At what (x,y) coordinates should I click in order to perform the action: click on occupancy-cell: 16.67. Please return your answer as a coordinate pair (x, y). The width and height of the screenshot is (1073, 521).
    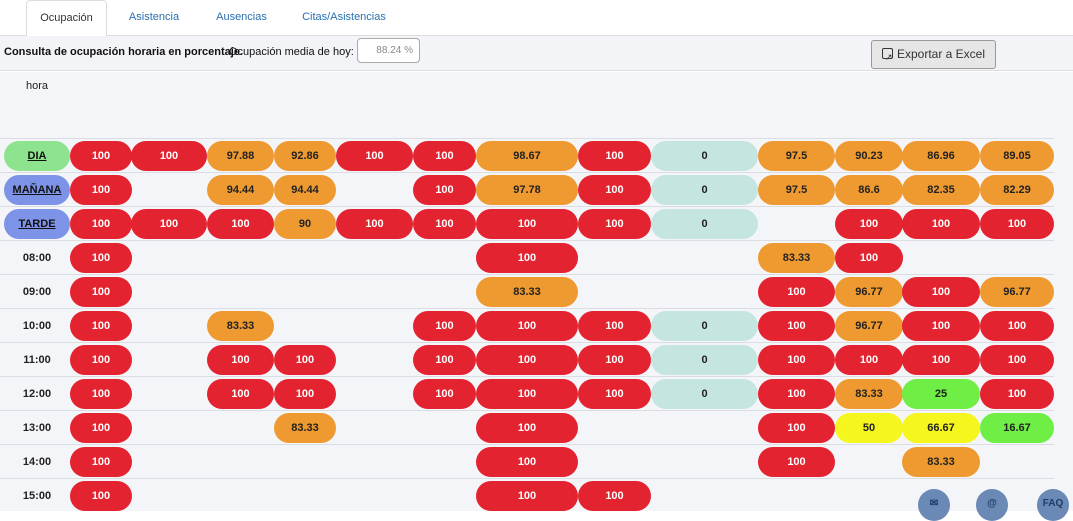
    Looking at the image, I should click on (1017, 428).